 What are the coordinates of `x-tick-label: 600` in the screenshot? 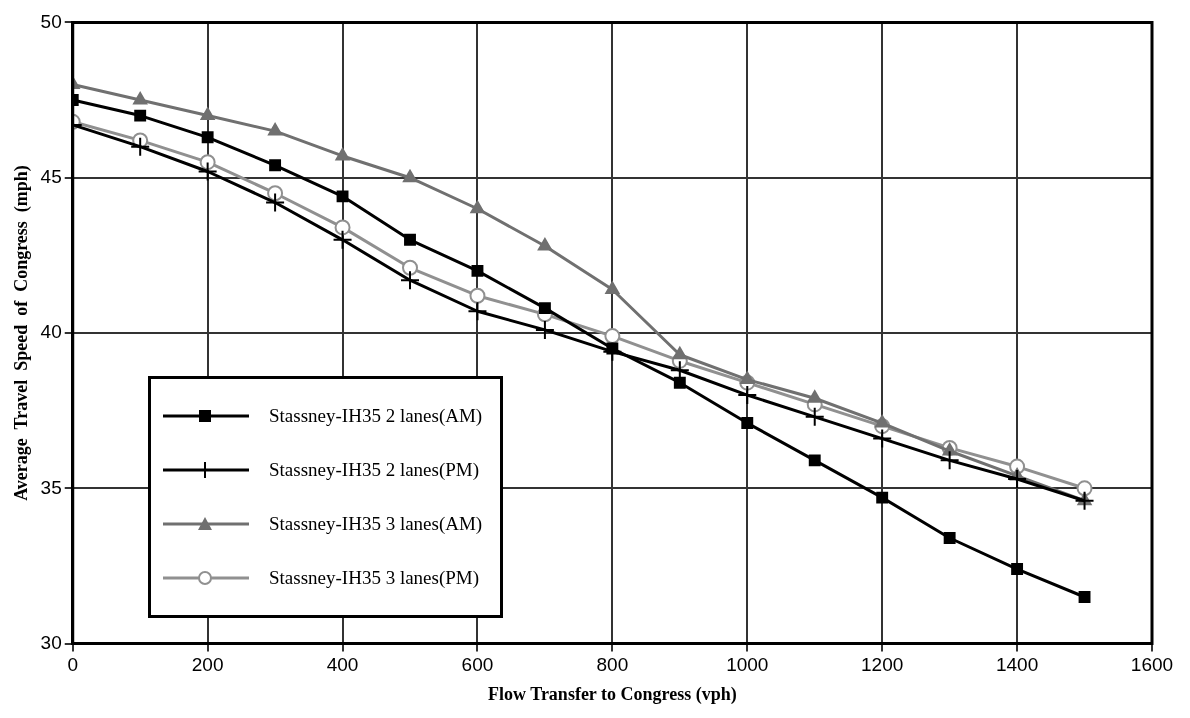 It's located at (477, 665).